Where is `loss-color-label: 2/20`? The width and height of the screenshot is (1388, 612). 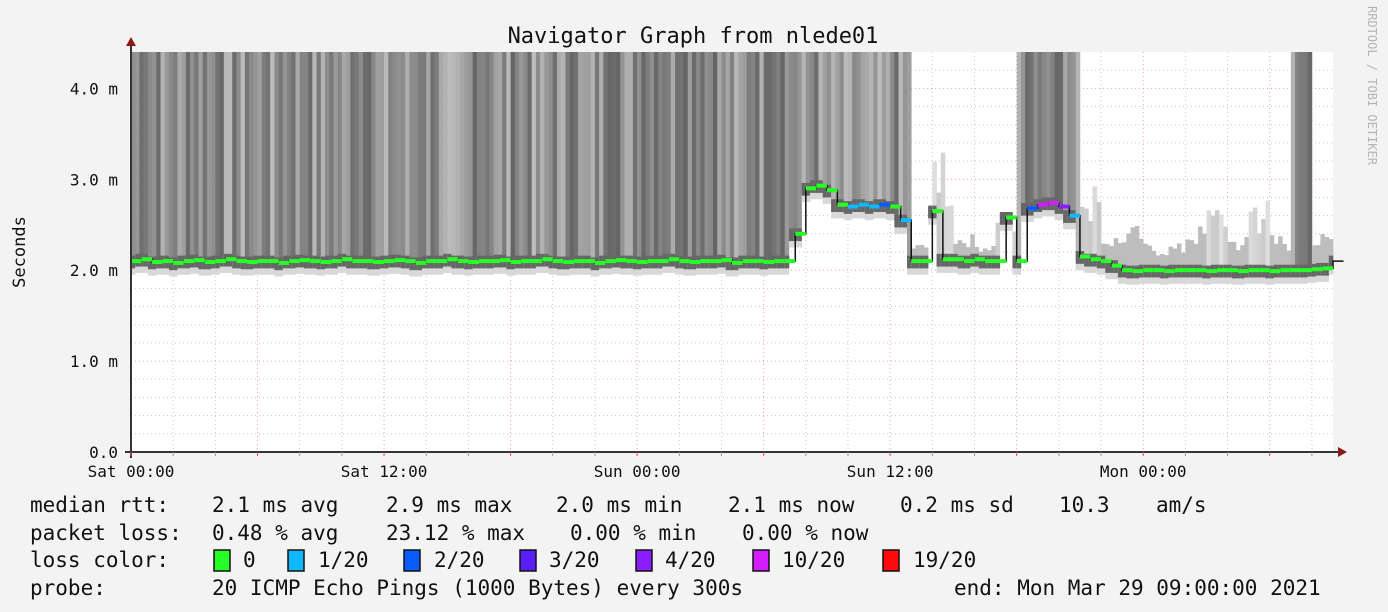
loss-color-label: 2/20 is located at coordinates (459, 560).